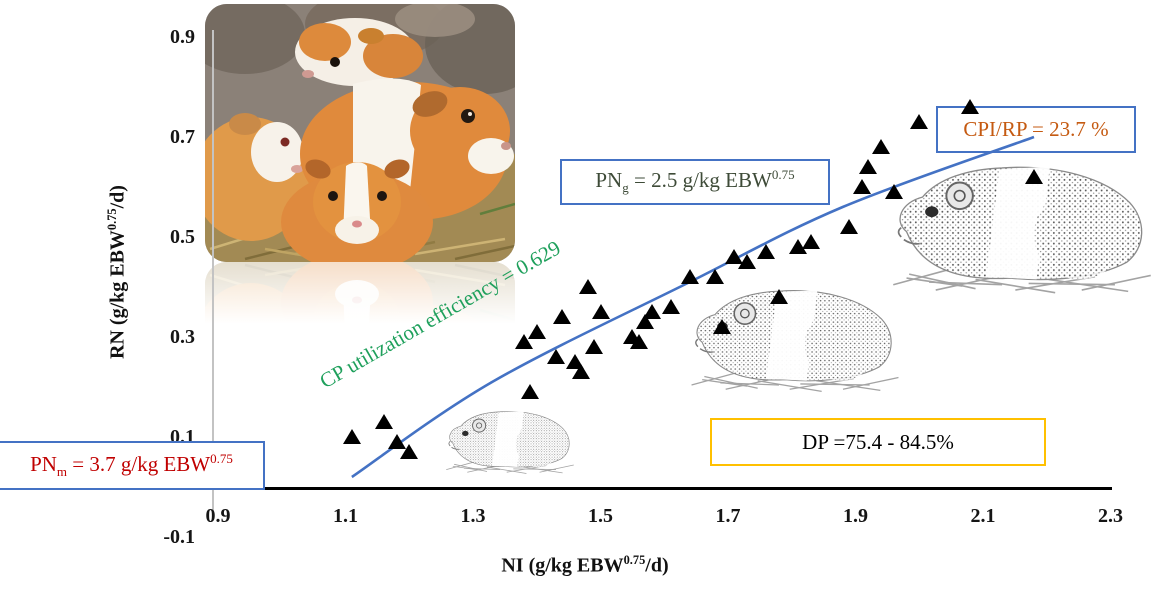  What do you see at coordinates (182, 337) in the screenshot?
I see `y-tick-label: 0.3` at bounding box center [182, 337].